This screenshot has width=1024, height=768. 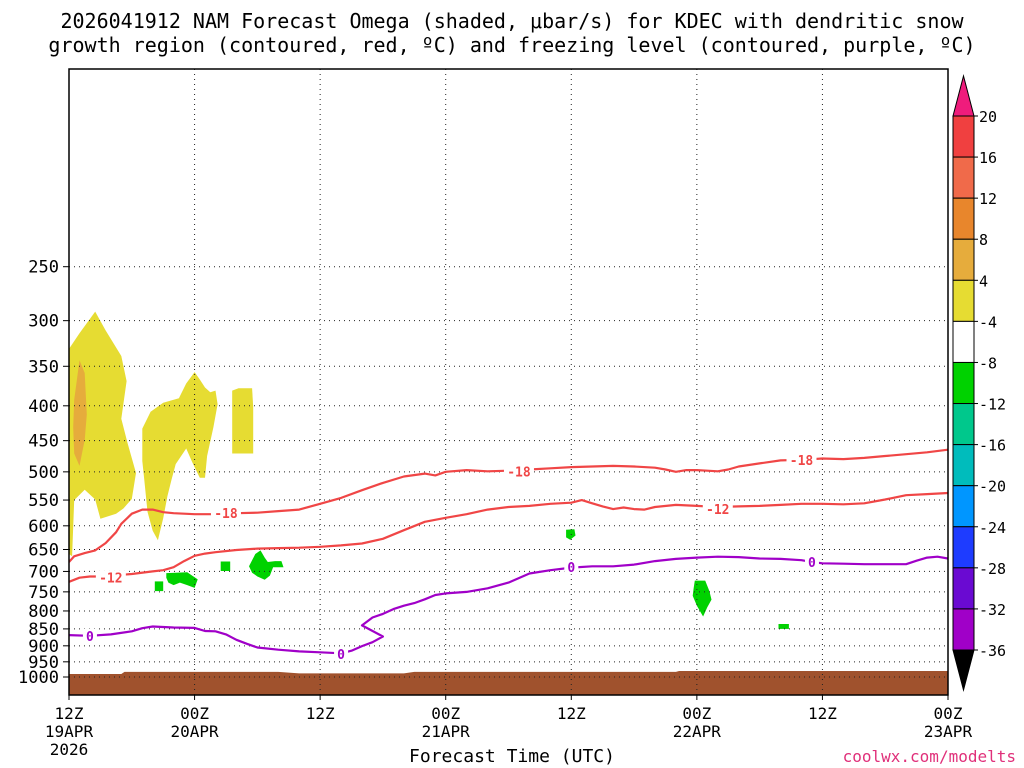 What do you see at coordinates (992, 610) in the screenshot?
I see `colorbar-label: -32` at bounding box center [992, 610].